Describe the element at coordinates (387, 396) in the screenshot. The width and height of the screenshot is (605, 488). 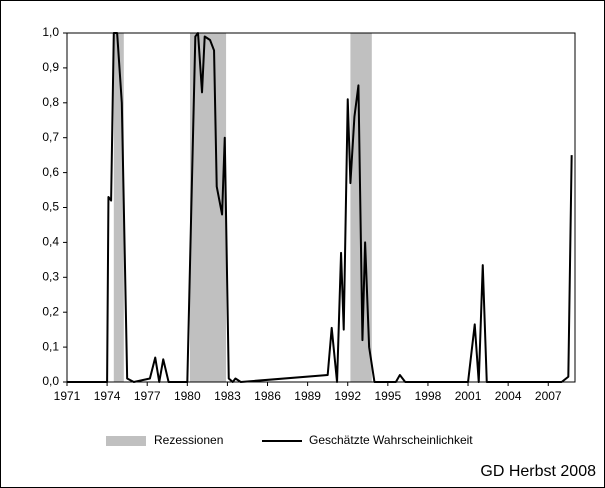
I see `x-tick-label: 1995` at that location.